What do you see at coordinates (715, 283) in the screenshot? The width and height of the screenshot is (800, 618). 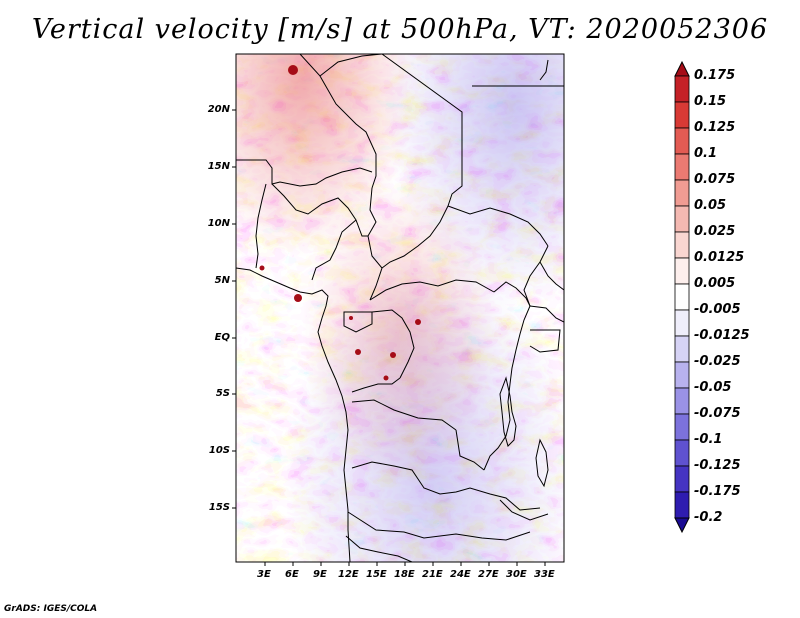 I see `colorbar-tick-label: 0.005` at bounding box center [715, 283].